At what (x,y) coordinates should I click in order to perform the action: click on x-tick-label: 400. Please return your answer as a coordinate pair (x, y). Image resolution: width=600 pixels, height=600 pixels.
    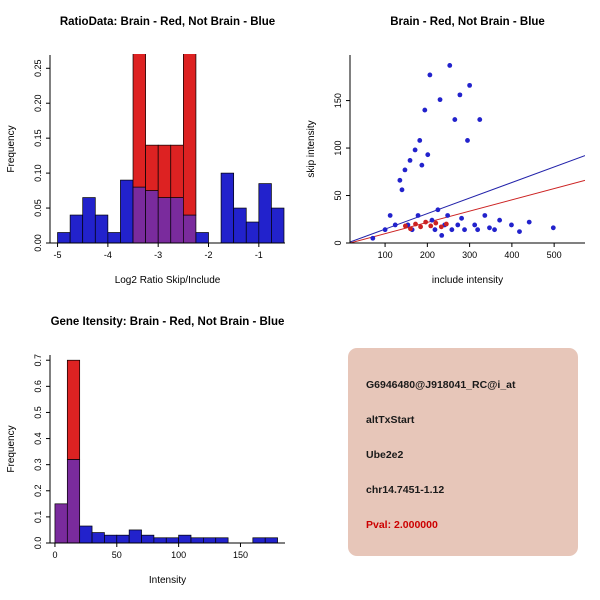
    Looking at the image, I should click on (511, 255).